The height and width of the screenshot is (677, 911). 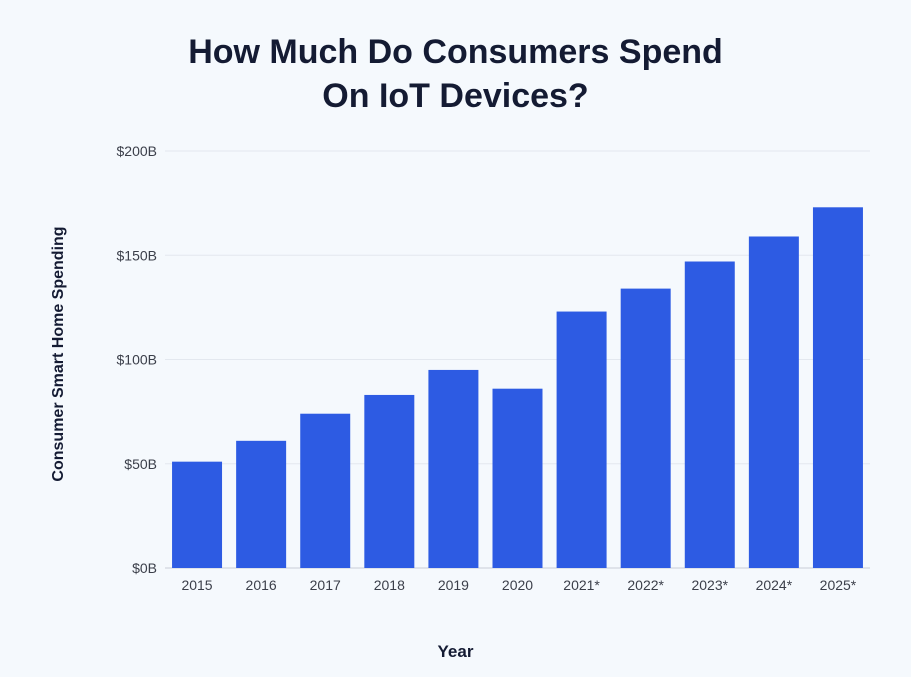 I want to click on x-tick-label: 2020, so click(x=517, y=585).